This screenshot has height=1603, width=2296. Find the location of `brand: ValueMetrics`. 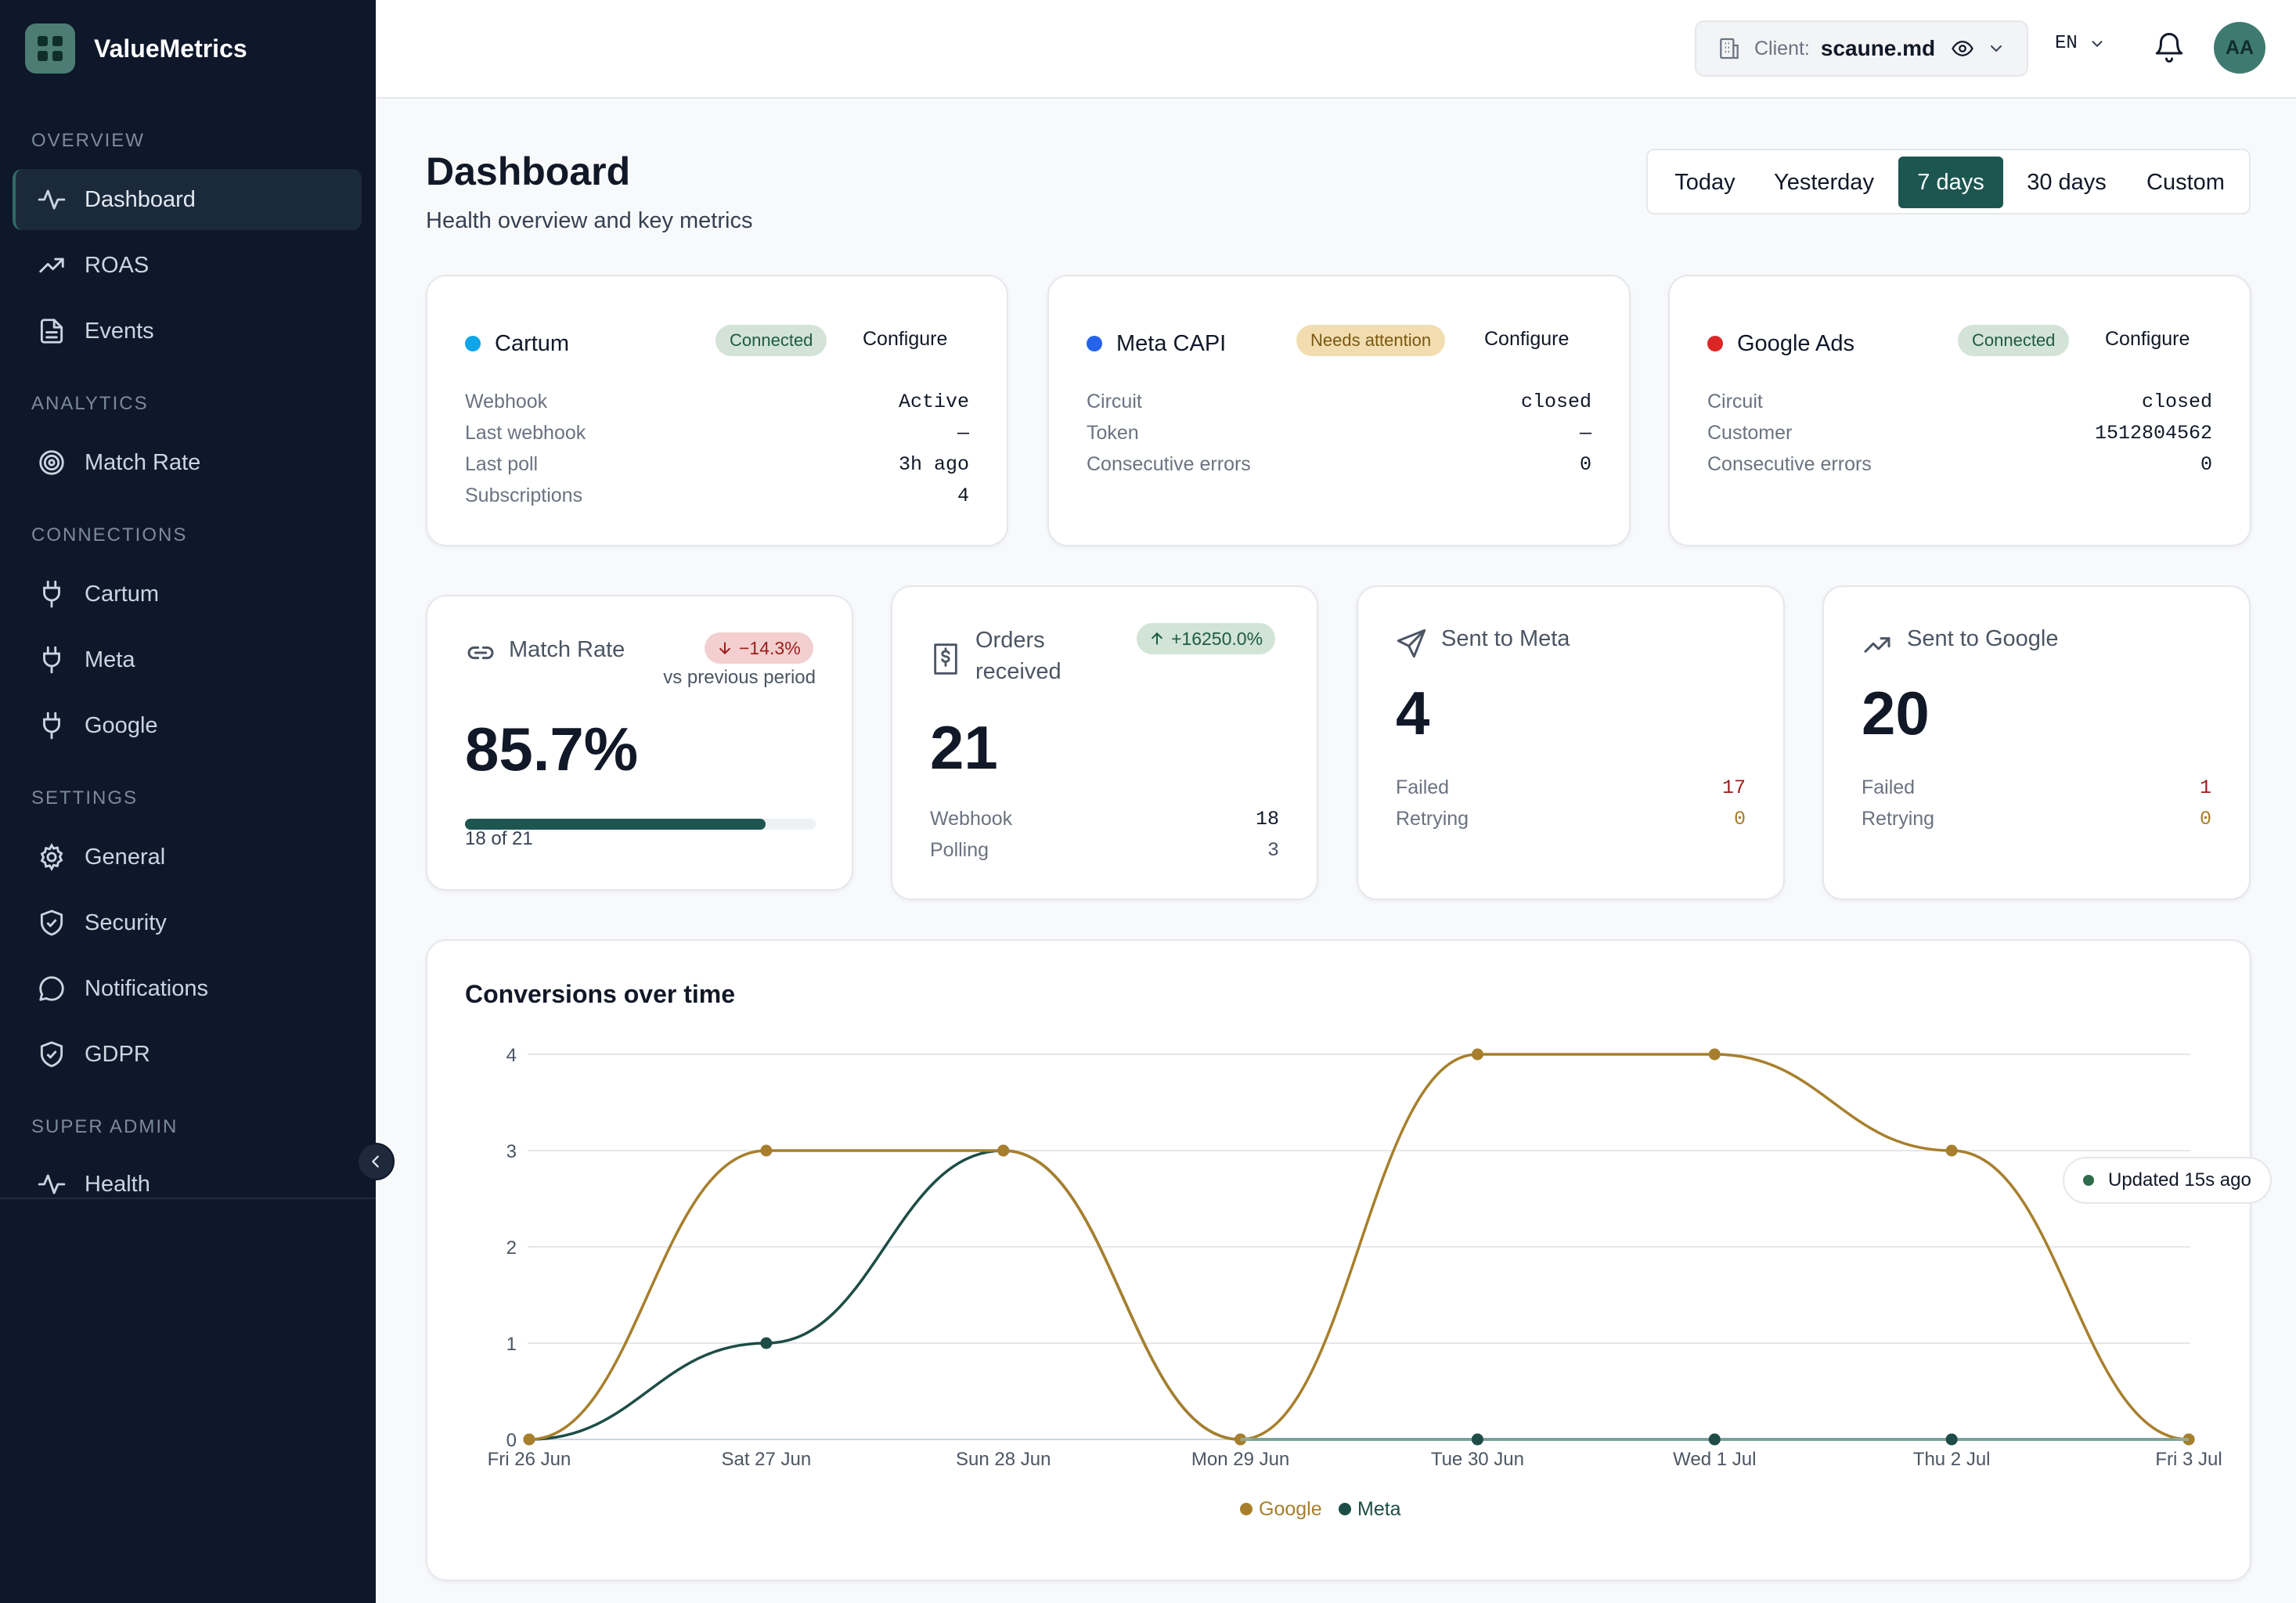

brand: ValueMetrics is located at coordinates (136, 48).